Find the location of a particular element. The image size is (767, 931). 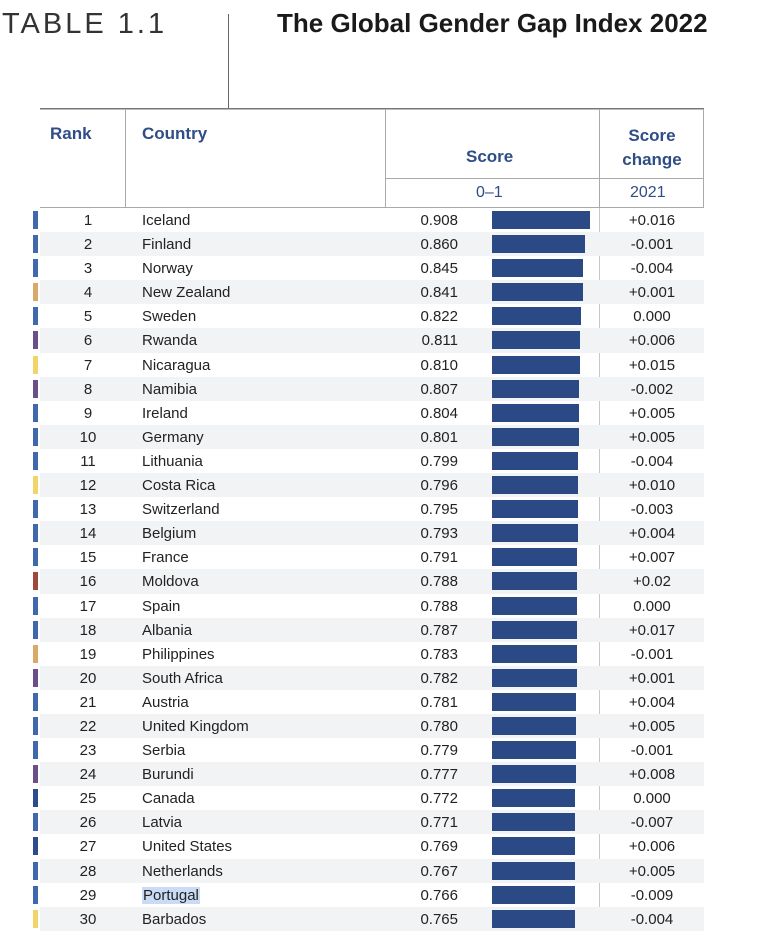

score-change-divider is located at coordinates (599, 568).